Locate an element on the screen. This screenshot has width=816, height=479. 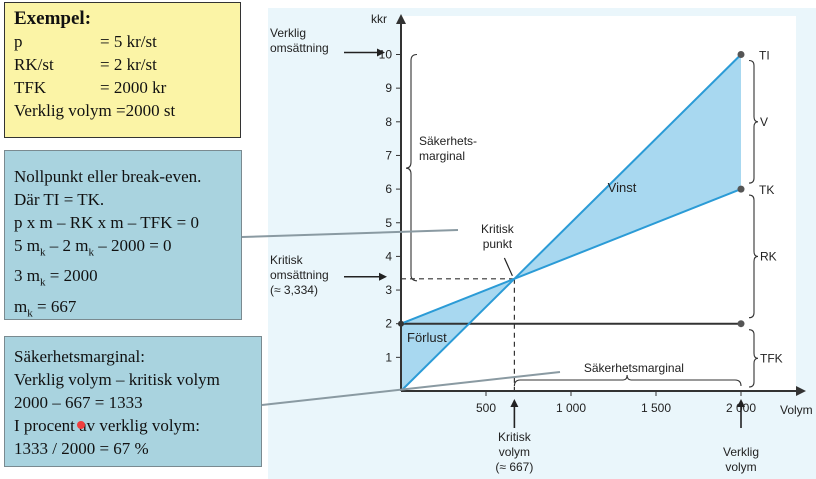
actual-revenue-label: omsättning is located at coordinates (299, 48).